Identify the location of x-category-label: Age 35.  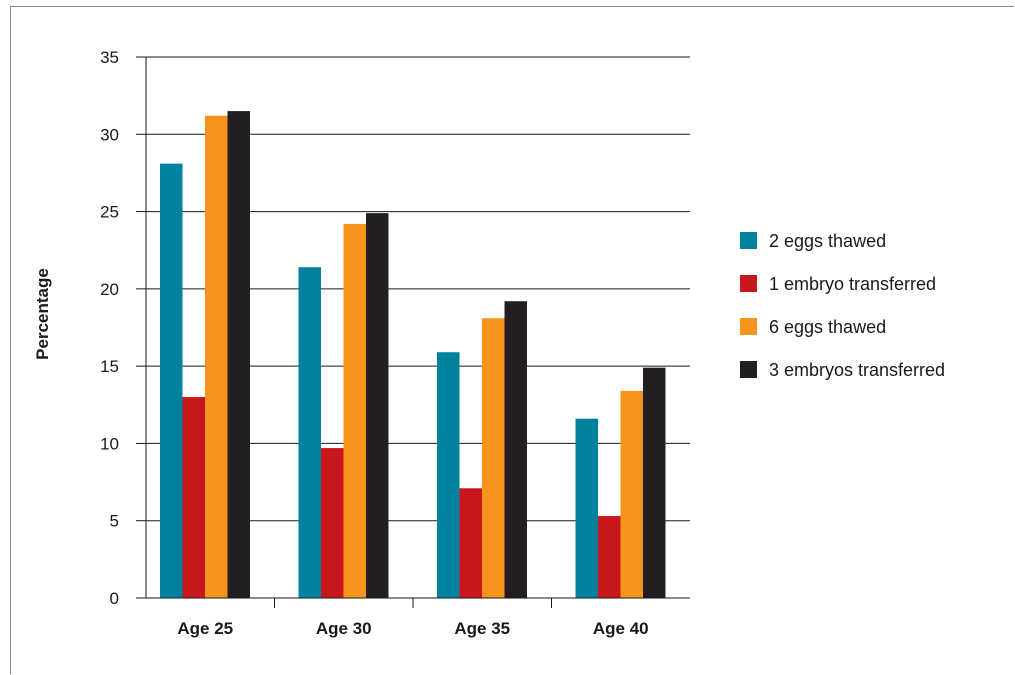
(482, 628).